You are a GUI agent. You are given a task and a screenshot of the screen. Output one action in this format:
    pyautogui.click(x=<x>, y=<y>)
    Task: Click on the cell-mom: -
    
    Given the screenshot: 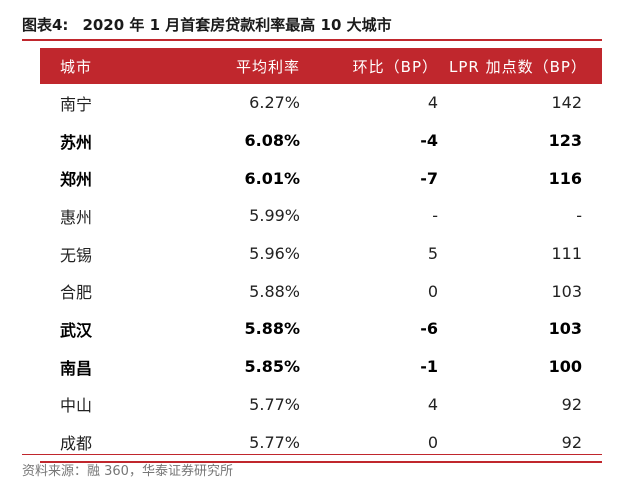 What is the action you would take?
    pyautogui.click(x=435, y=216)
    